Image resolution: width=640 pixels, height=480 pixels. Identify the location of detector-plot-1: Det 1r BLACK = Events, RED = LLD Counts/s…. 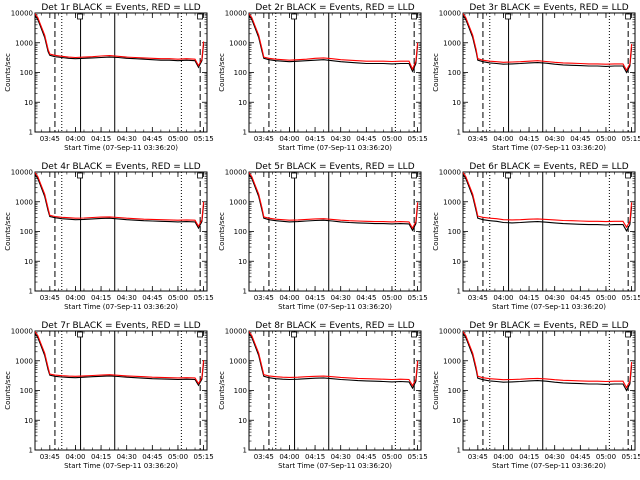
(109, 77).